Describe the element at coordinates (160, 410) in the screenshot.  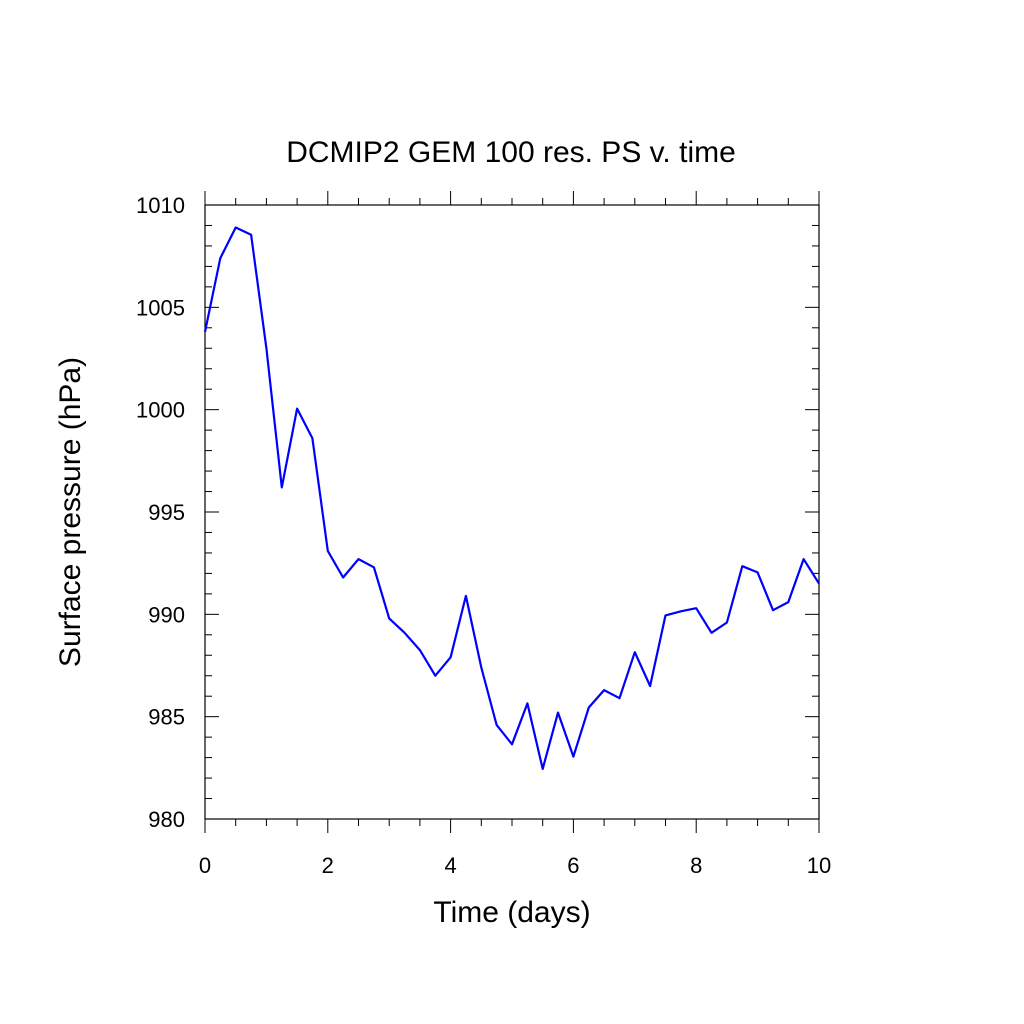
I see `y-tick-label: 1000` at that location.